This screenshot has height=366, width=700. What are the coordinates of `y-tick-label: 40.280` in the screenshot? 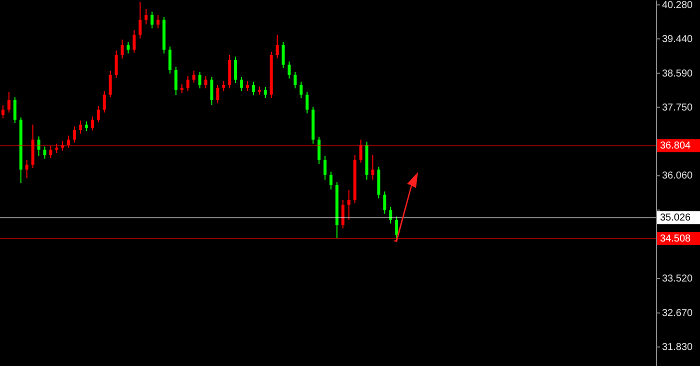 It's located at (678, 5).